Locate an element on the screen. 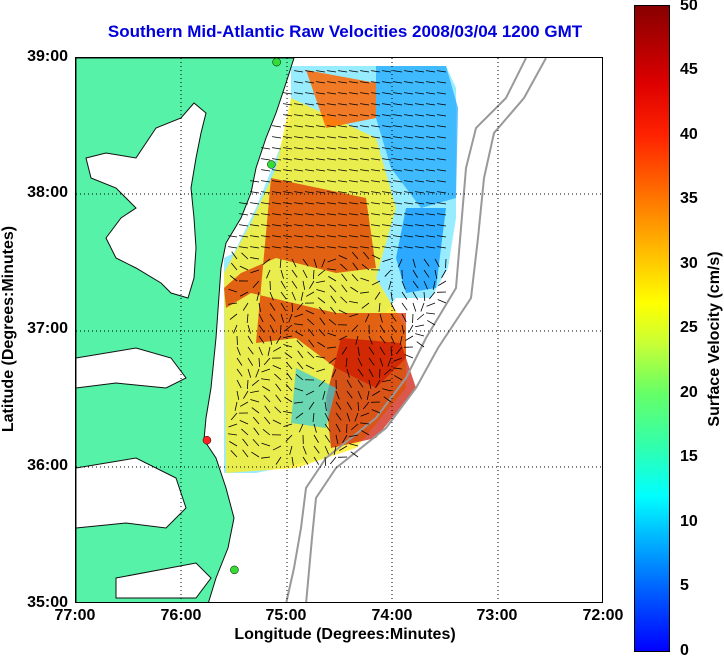 The height and width of the screenshot is (660, 724). x-axis-label: Longitude (Degrees:Minutes) is located at coordinates (345, 635).